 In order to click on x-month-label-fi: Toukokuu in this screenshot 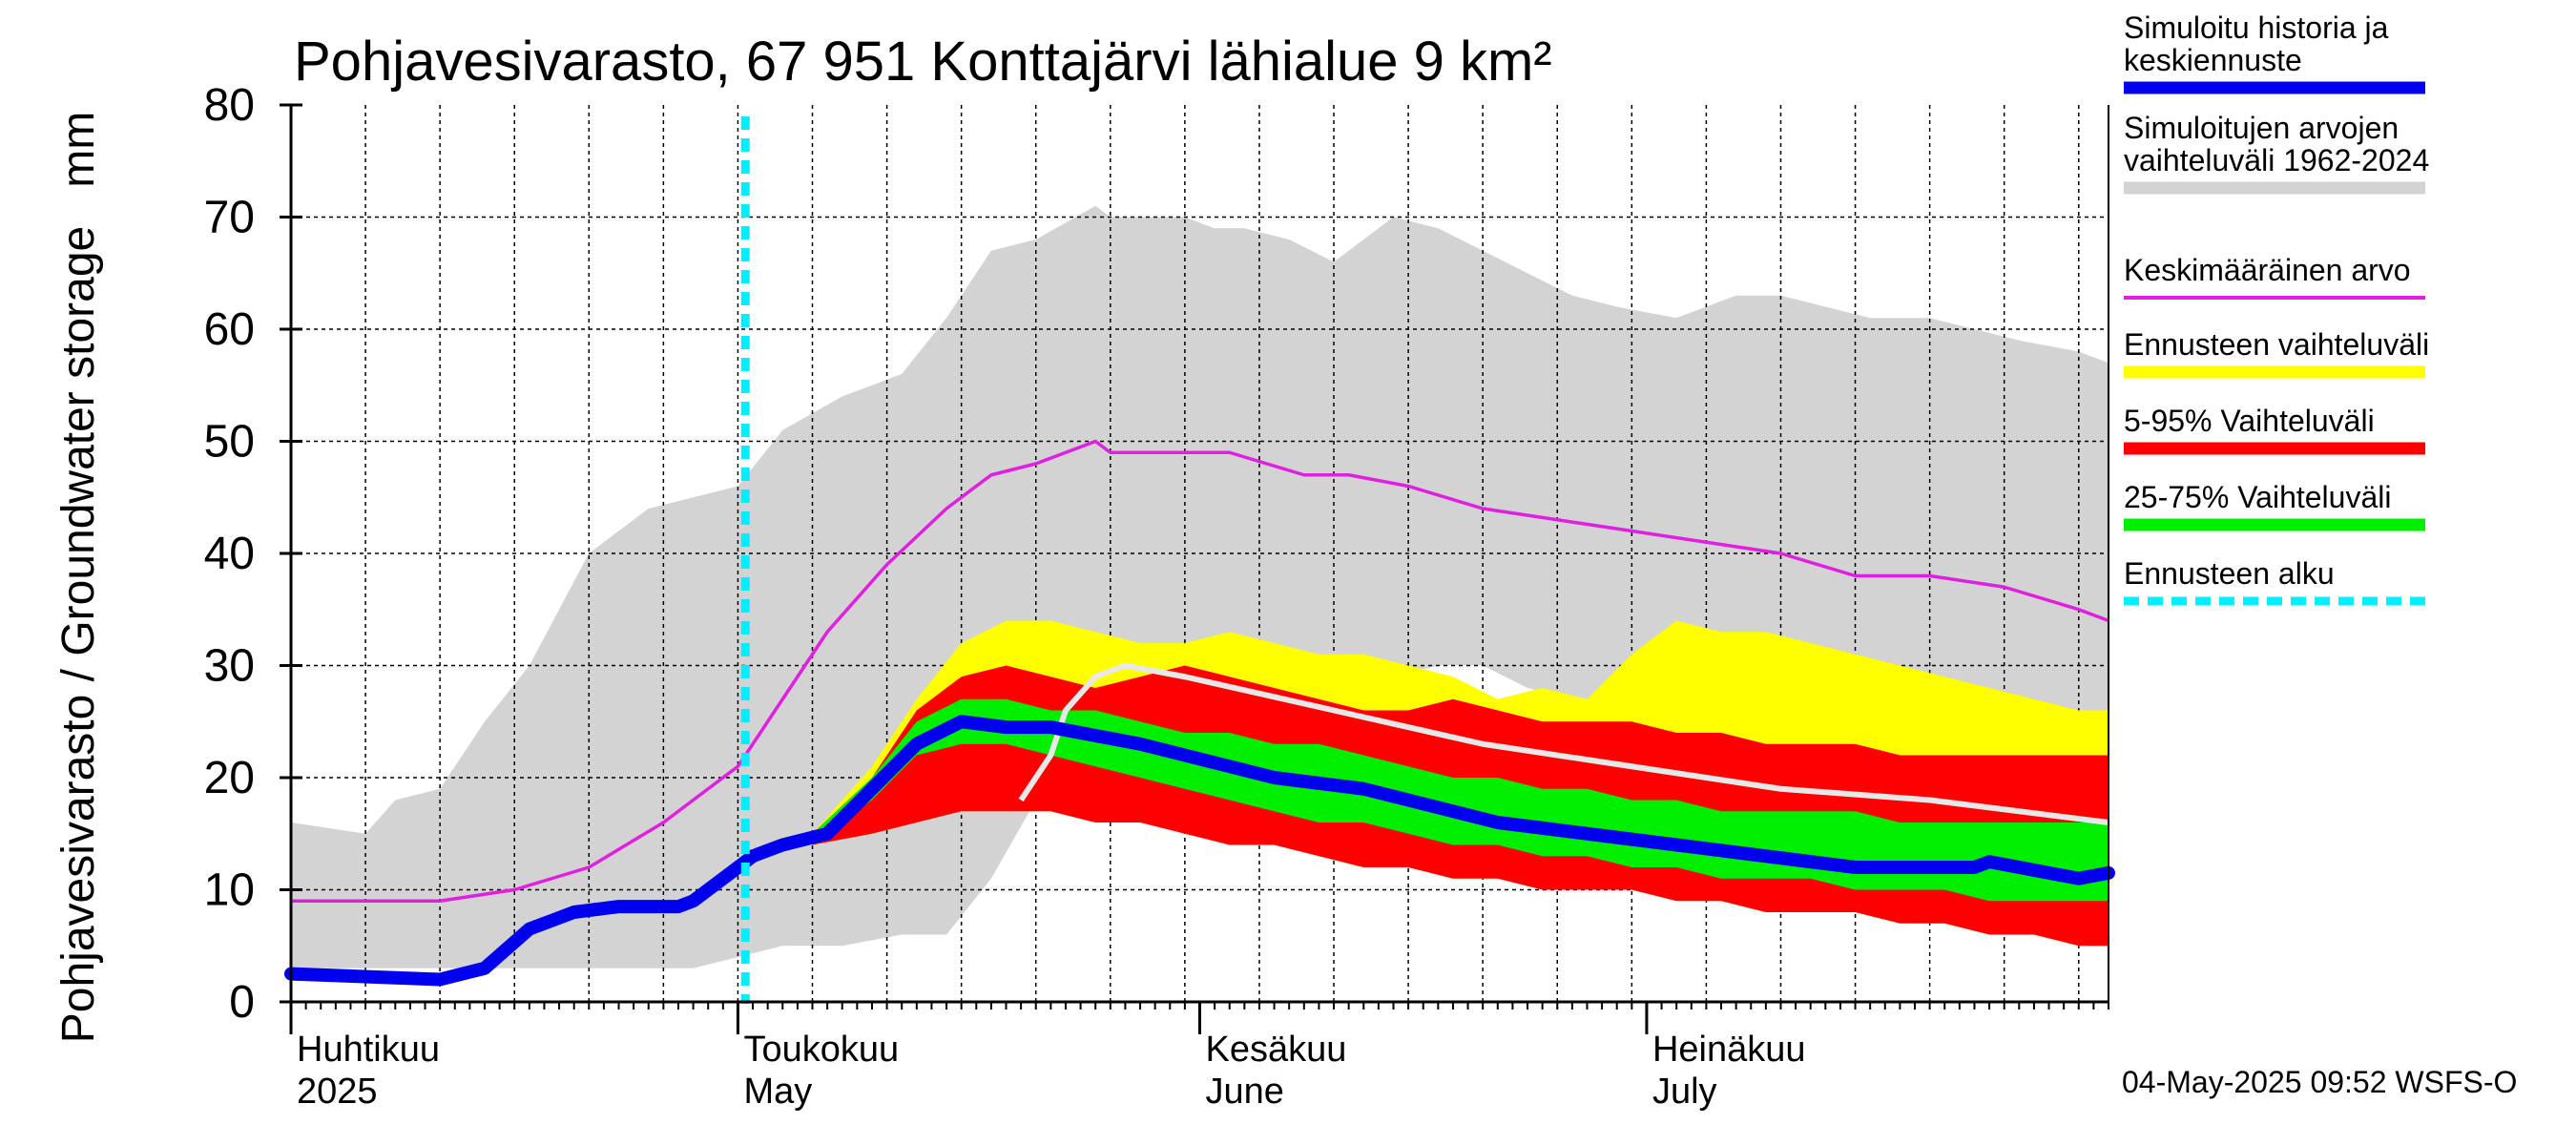, I will do `click(821, 1050)`.